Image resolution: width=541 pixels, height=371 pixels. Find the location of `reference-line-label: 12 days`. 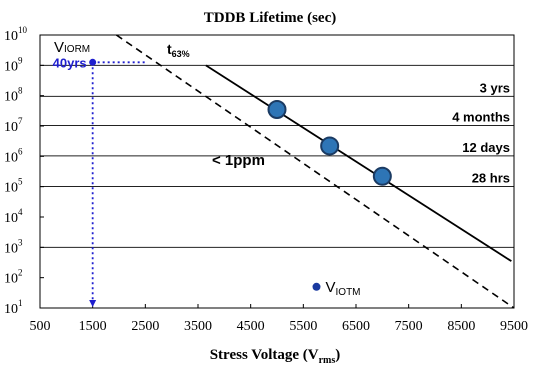

reference-line-label: 12 days is located at coordinates (486, 147).